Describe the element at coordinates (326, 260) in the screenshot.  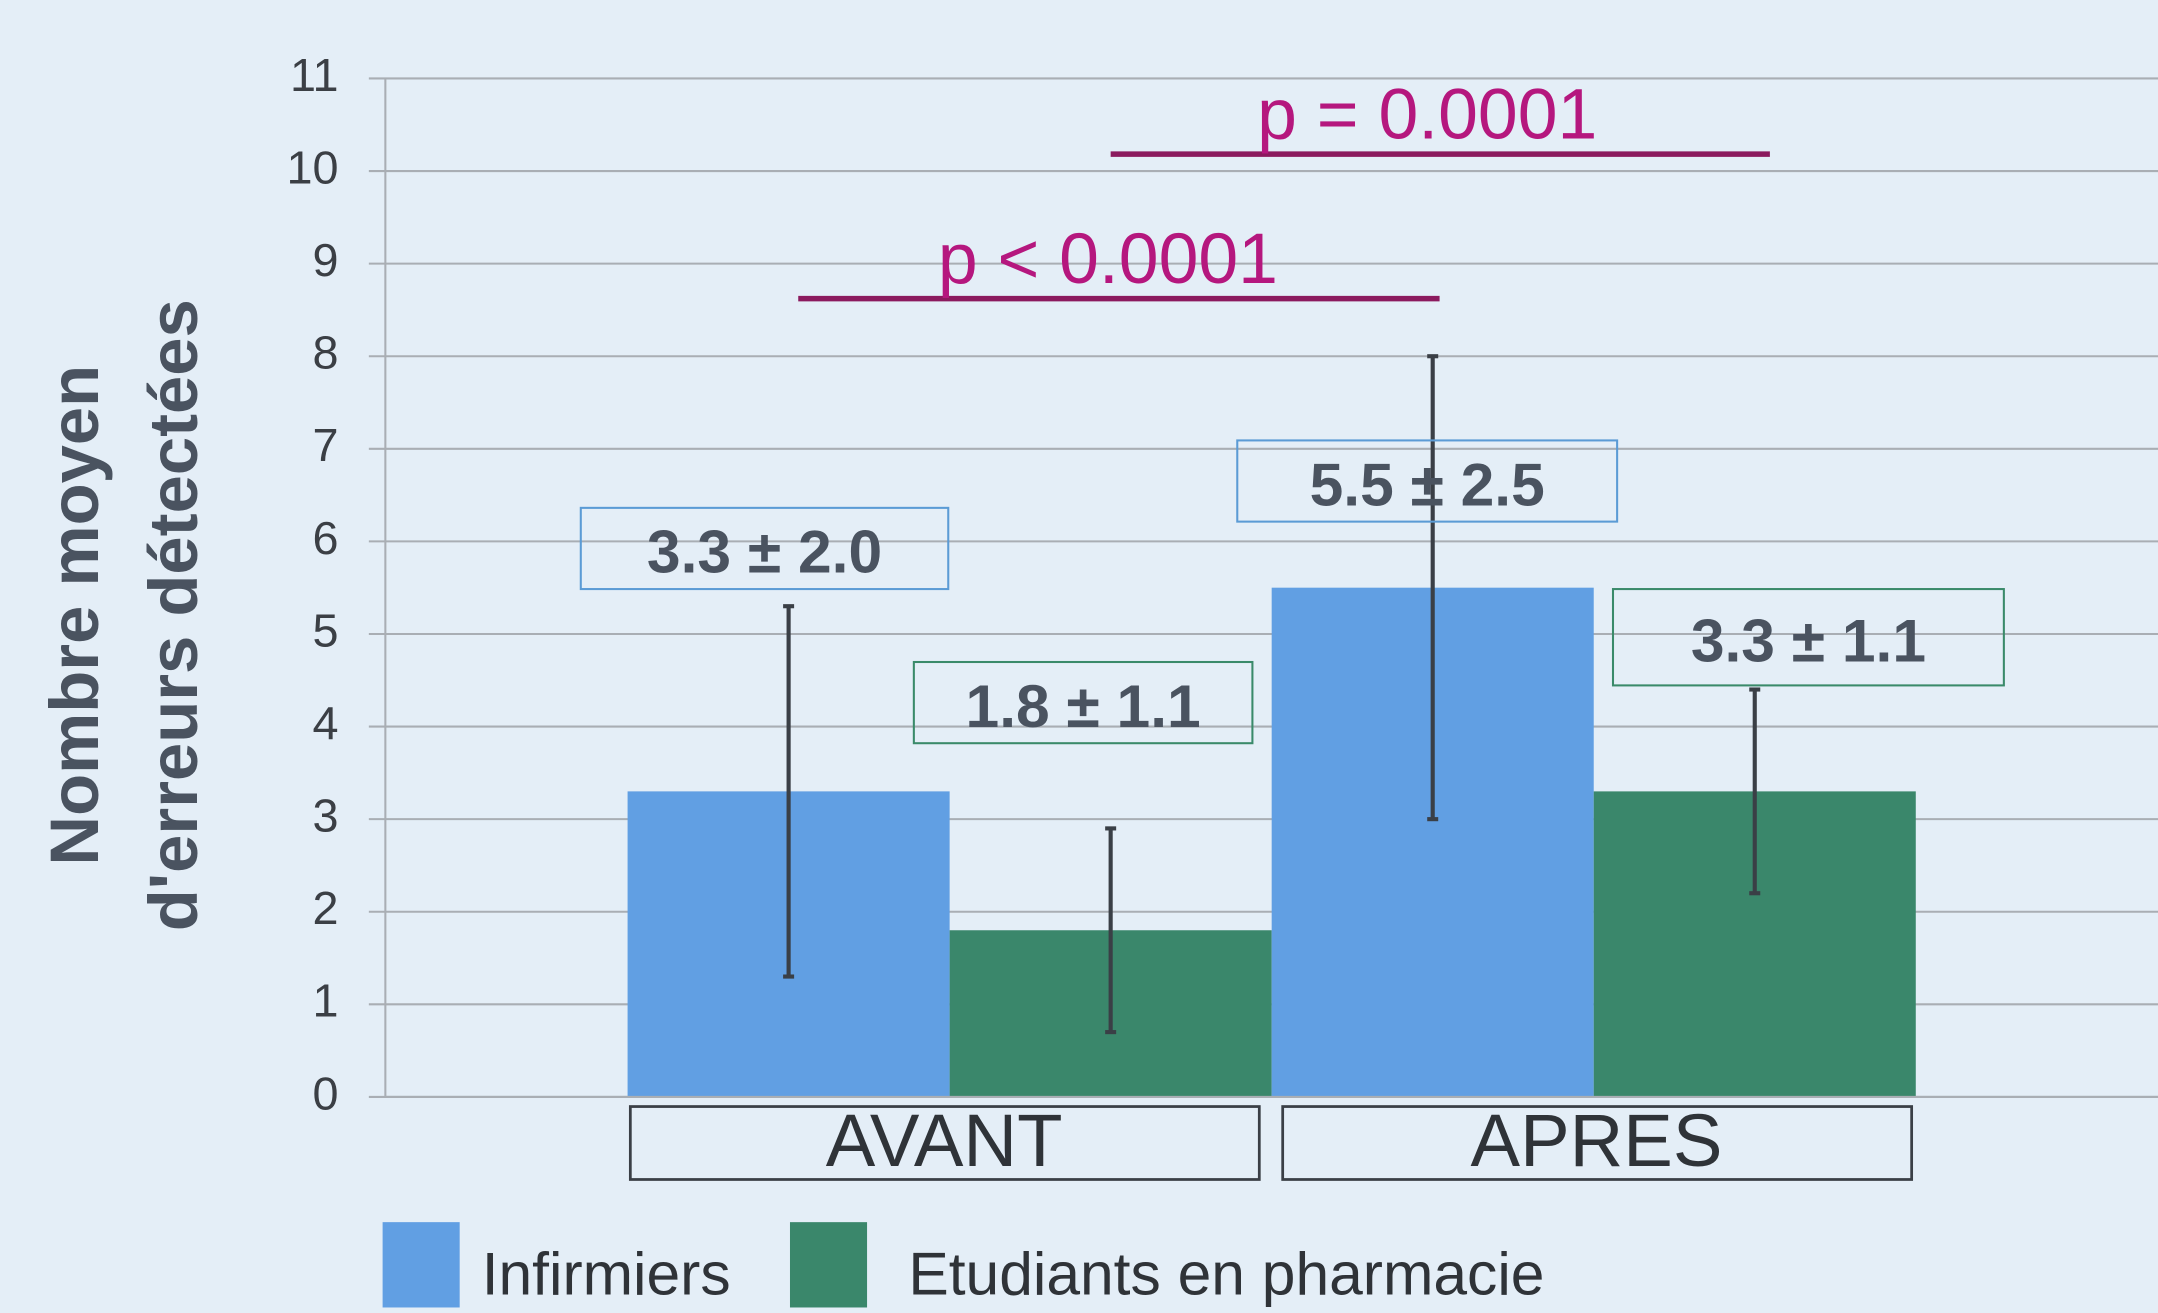
I see `y-tick-label: 9` at that location.